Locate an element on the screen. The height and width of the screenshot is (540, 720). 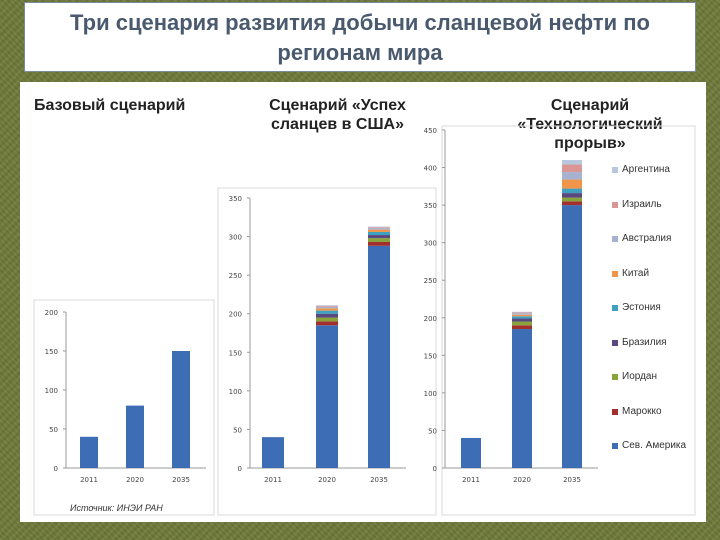
chart-1-bar-2035-segment is located at coordinates (181, 409).